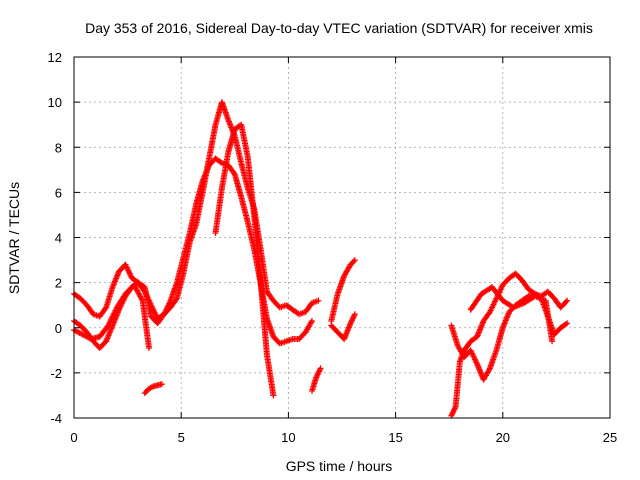 Image resolution: width=640 pixels, height=480 pixels. I want to click on y-tick-label: 8, so click(58, 147).